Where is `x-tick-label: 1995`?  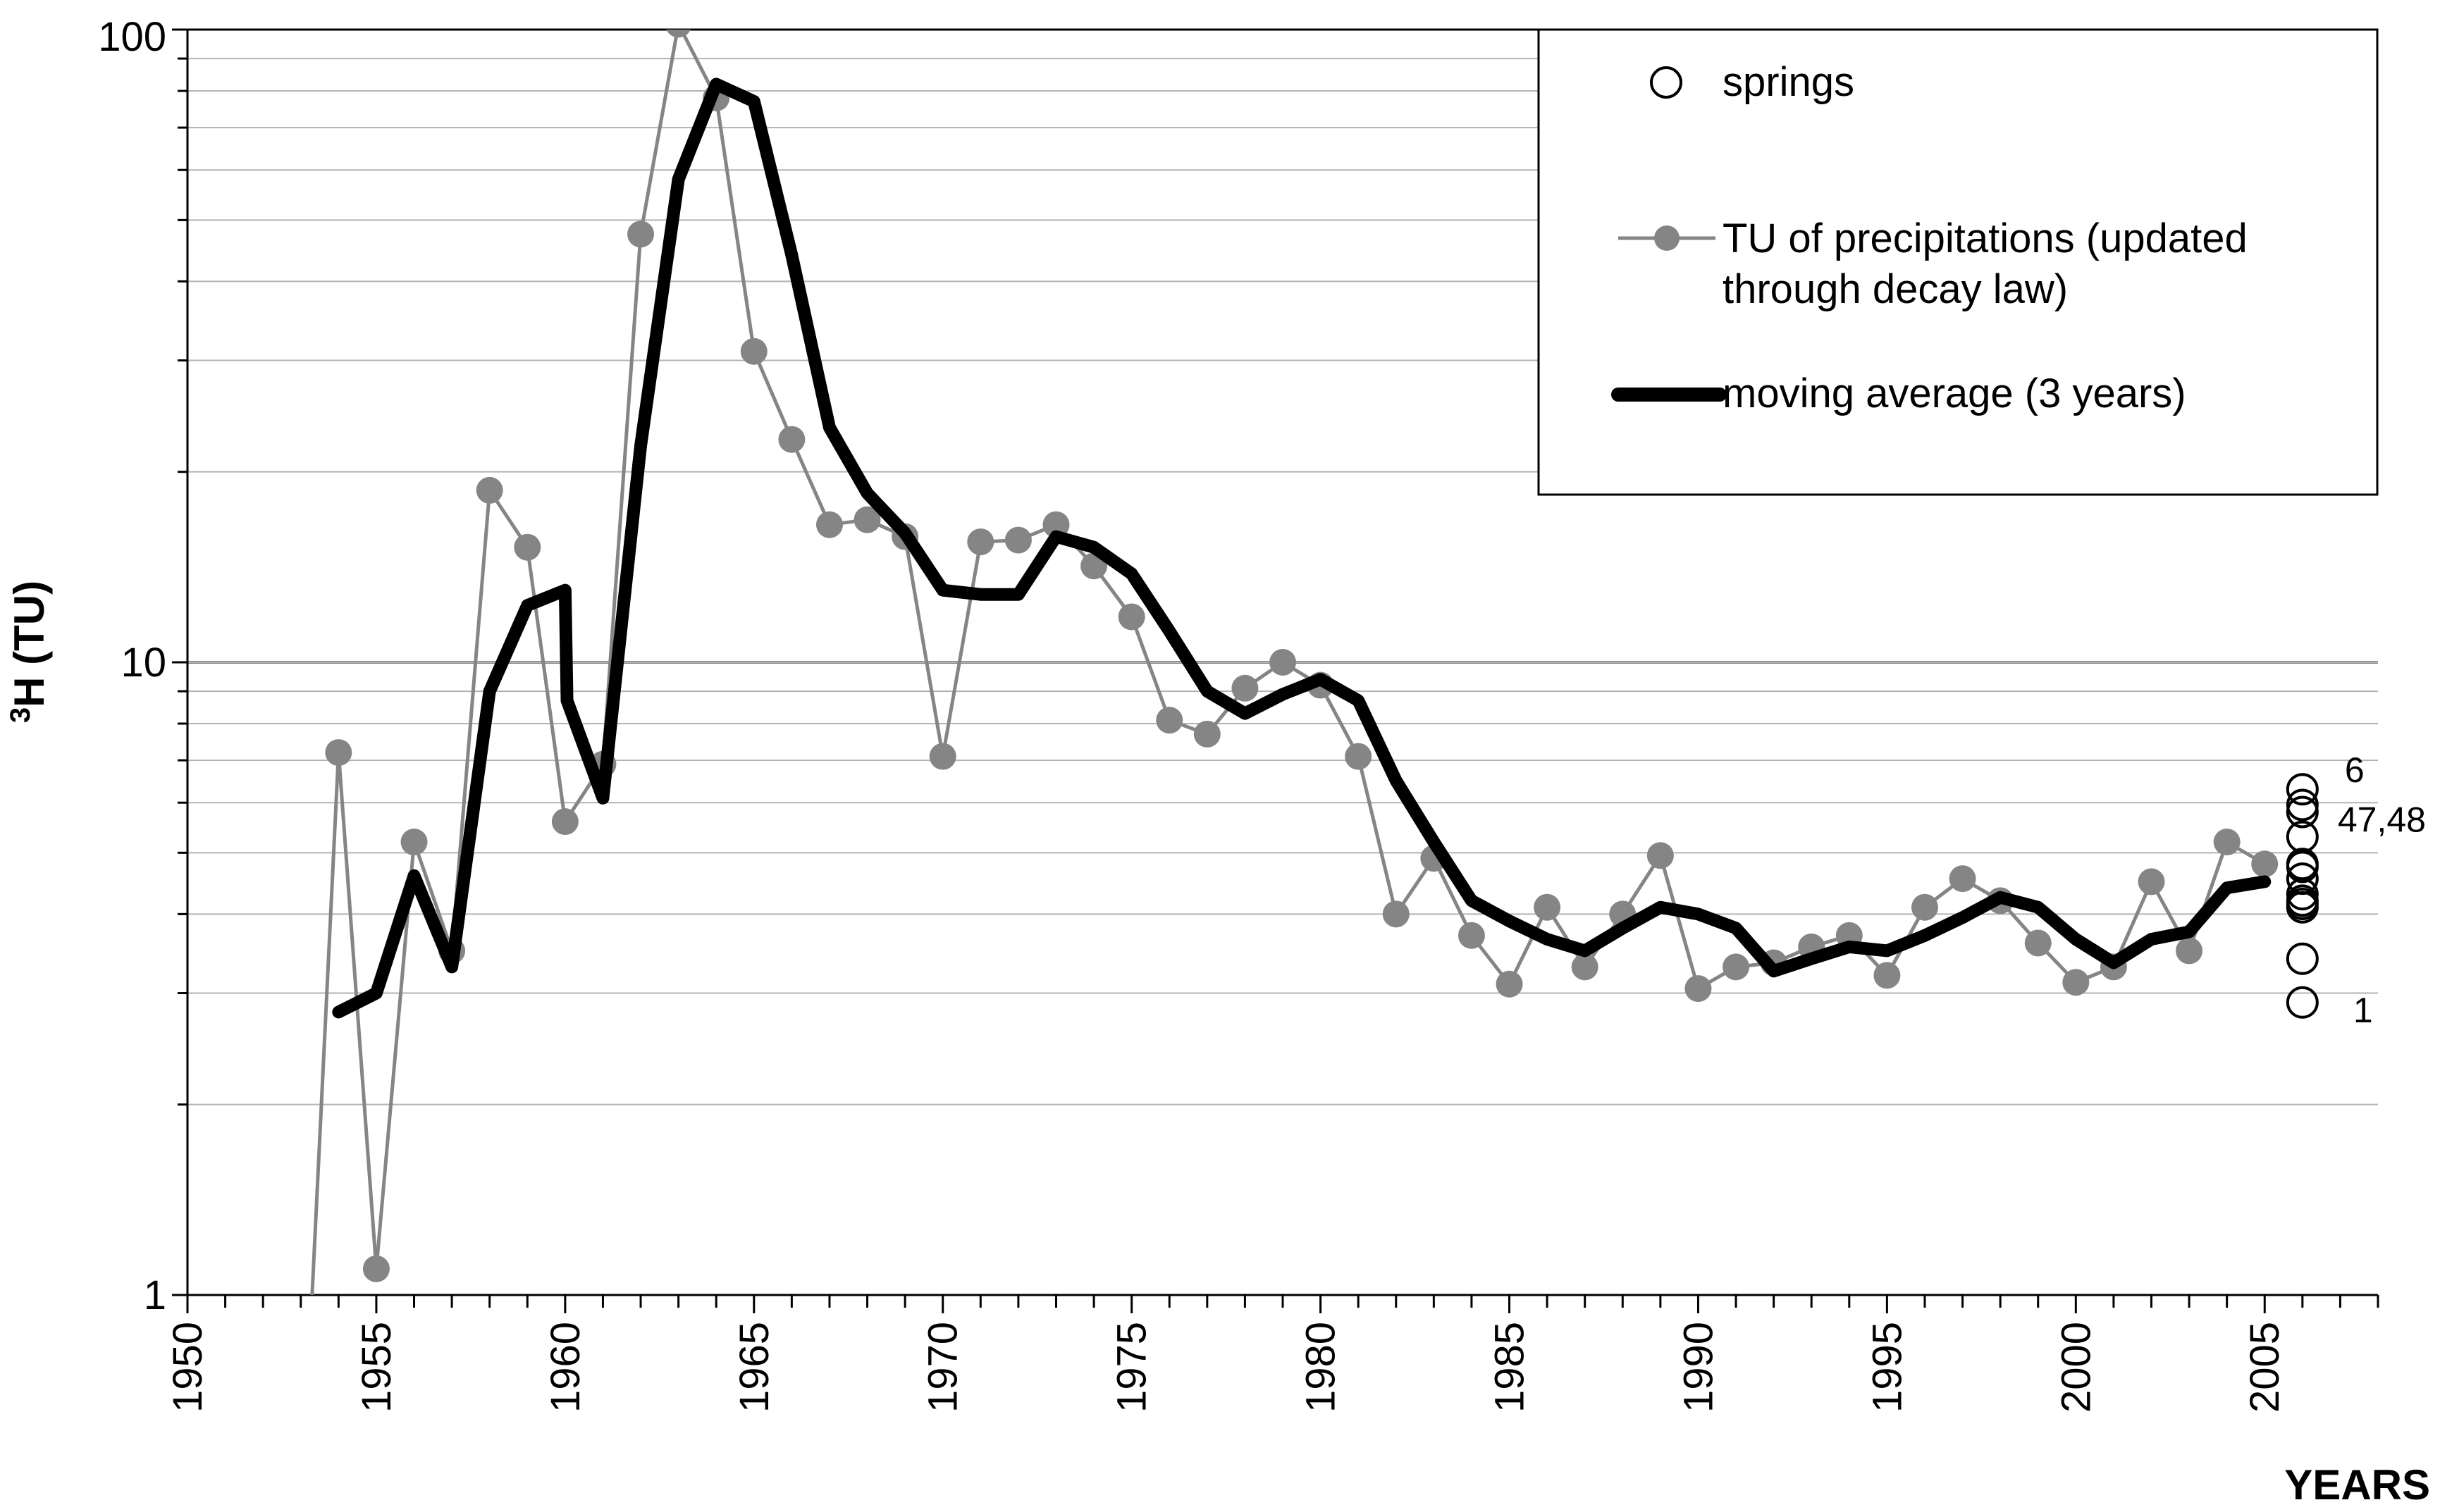 x-tick-label: 1995 is located at coordinates (1887, 1367).